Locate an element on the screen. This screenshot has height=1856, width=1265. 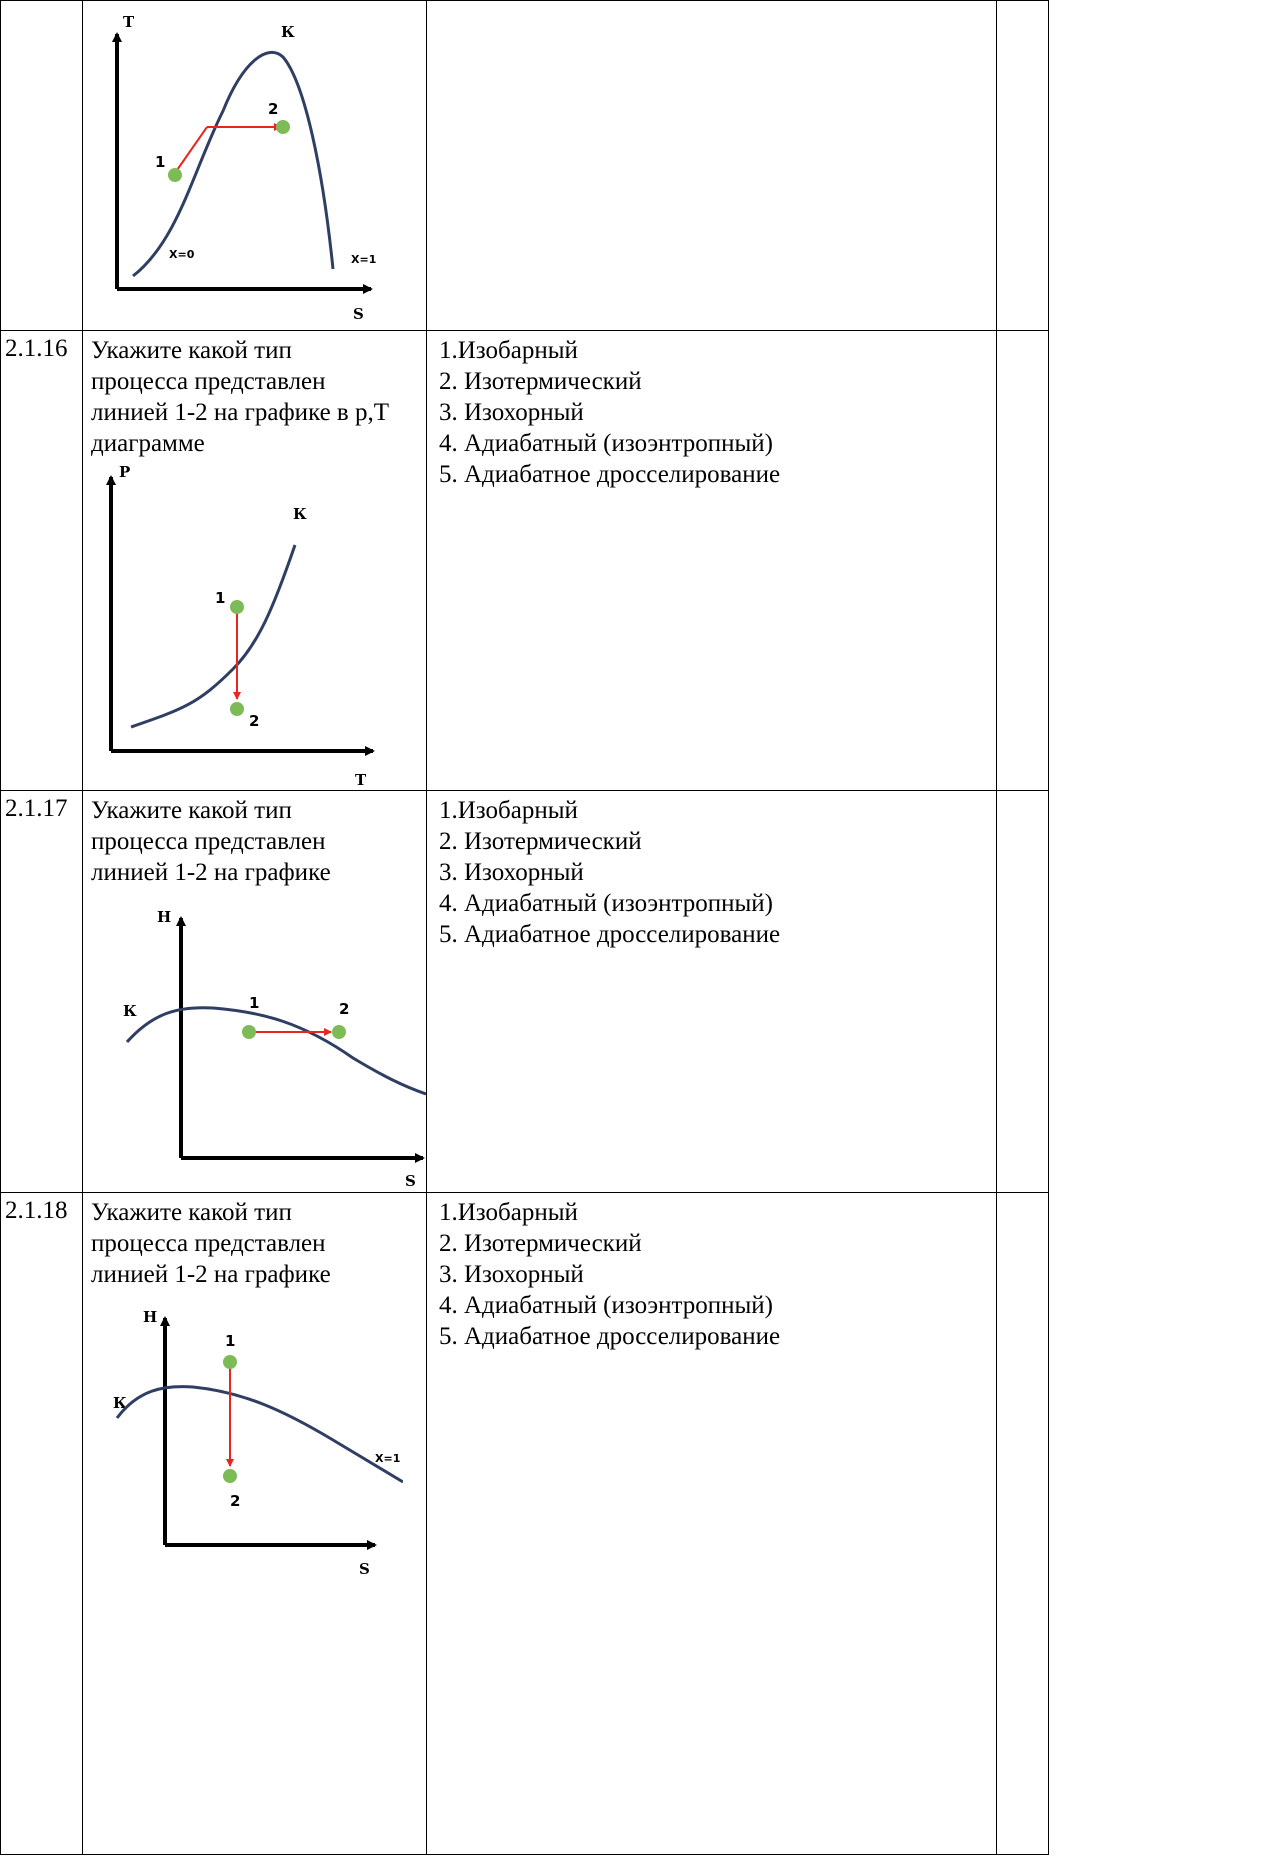
ts-diagram: T S К 1 2 X=0 X=1 is located at coordinates (244, 168).